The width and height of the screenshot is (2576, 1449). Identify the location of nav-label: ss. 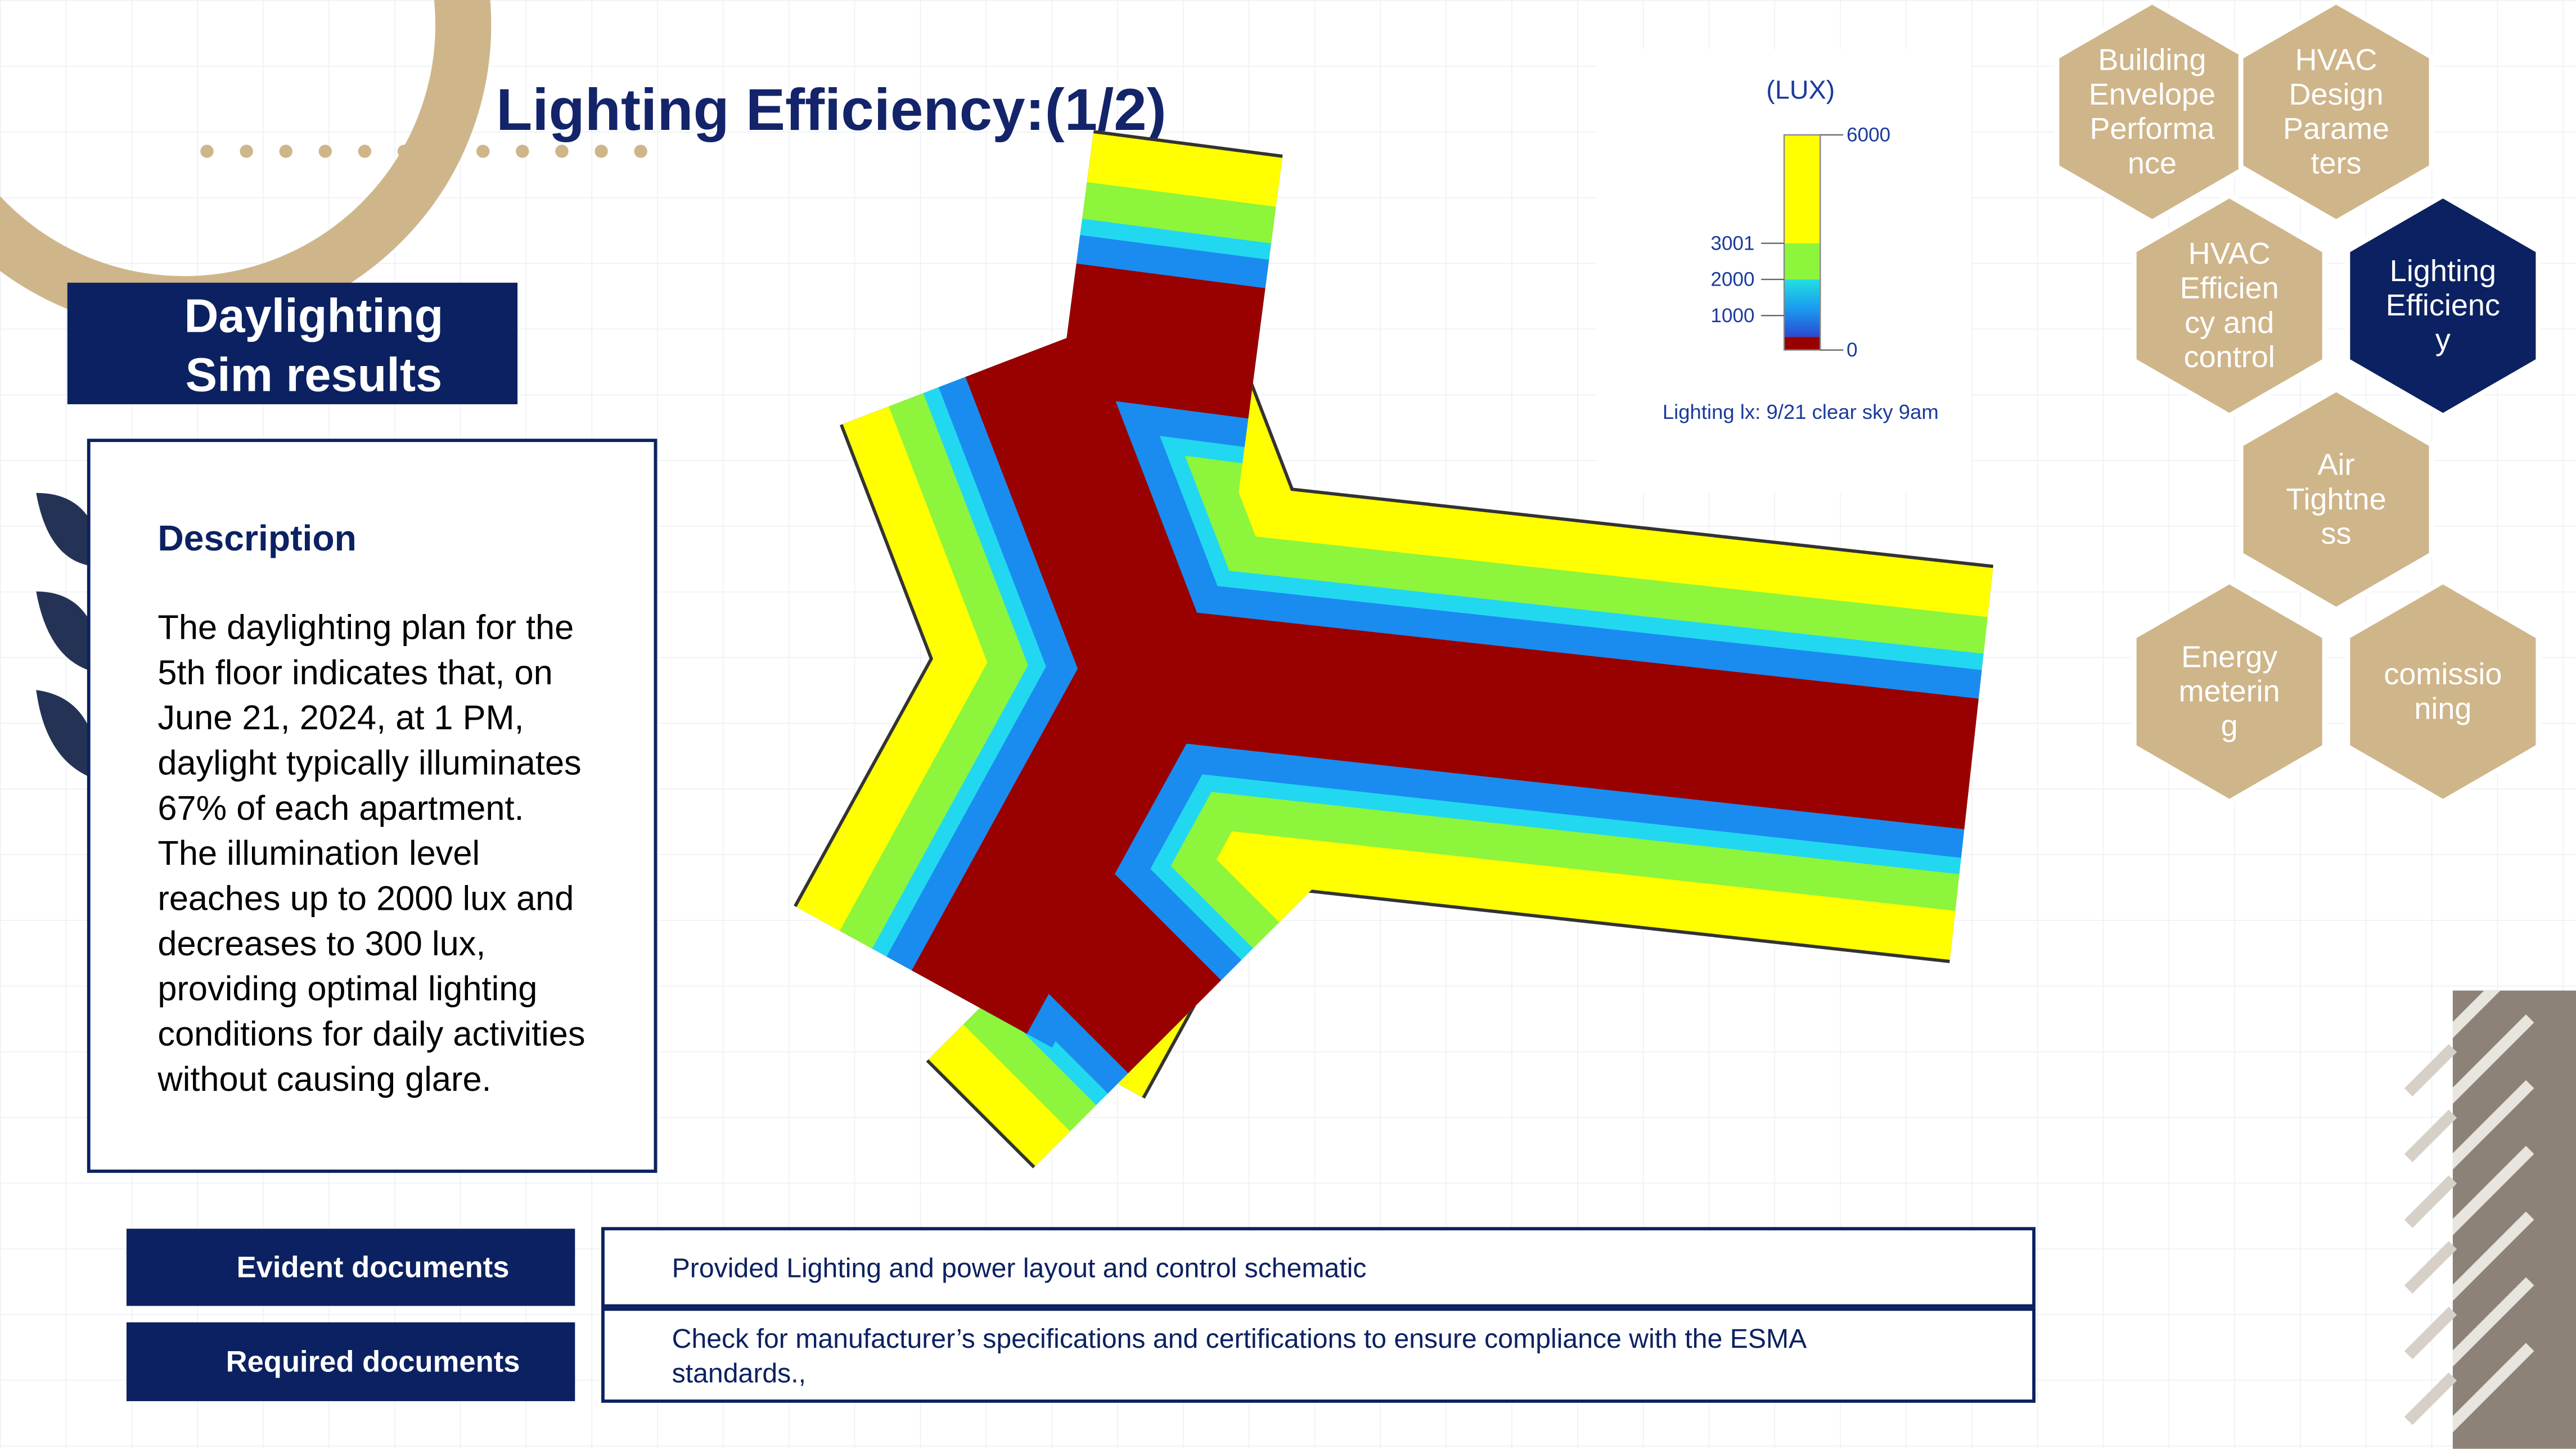
(2336, 533).